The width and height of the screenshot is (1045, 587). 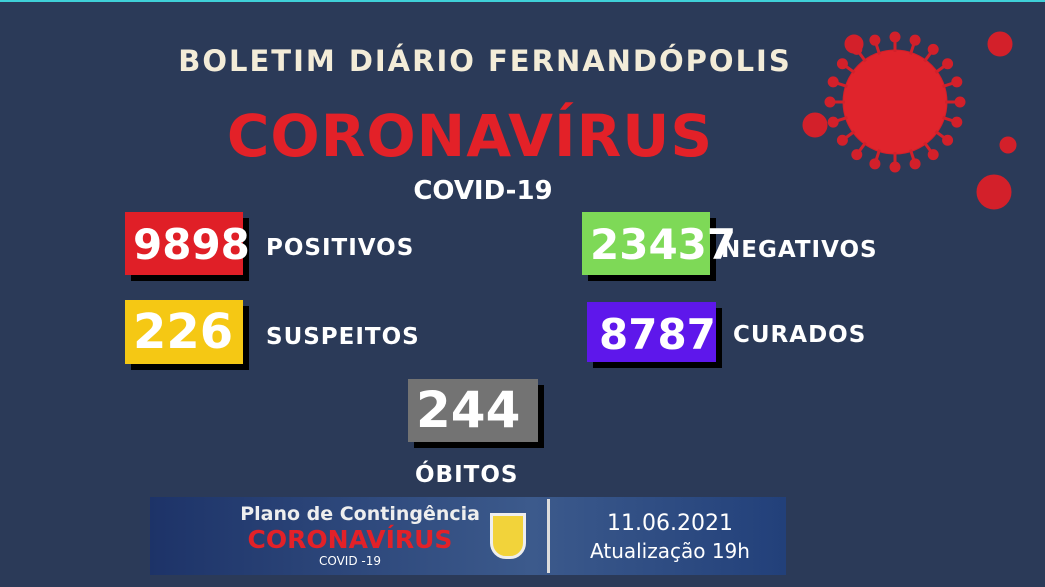 I want to click on deaths-label: ÓBITOS, so click(x=467, y=475).